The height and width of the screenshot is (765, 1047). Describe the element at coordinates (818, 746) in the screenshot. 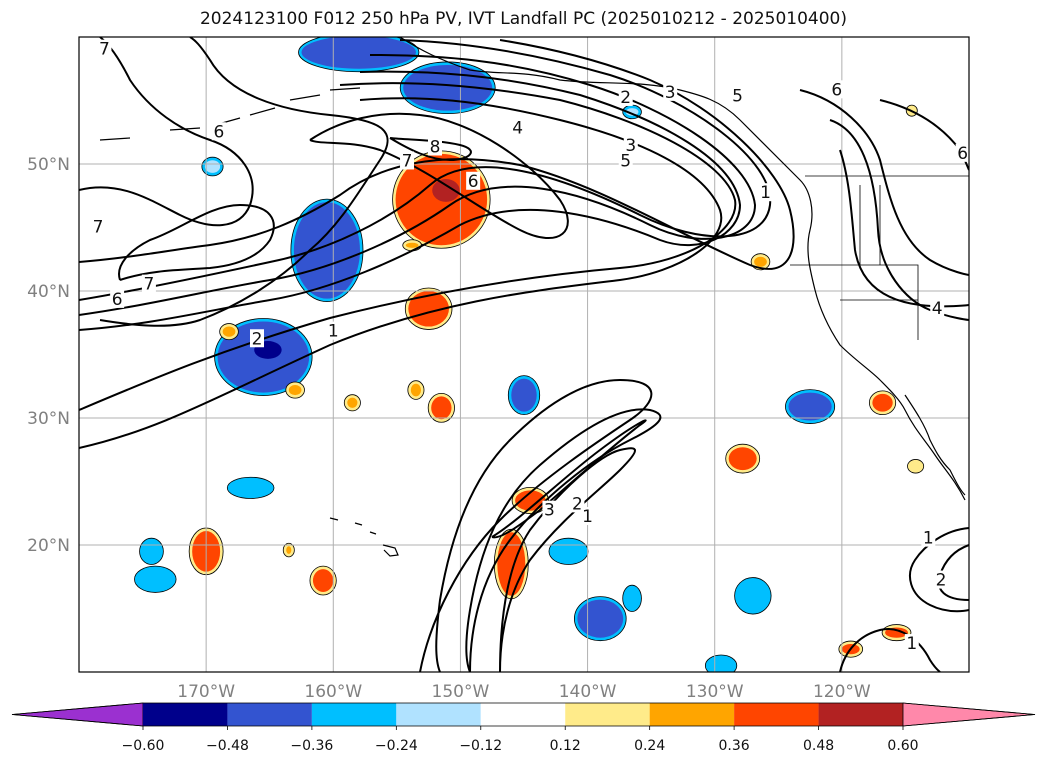

I see `colorbar-tick-label: 0.48` at that location.